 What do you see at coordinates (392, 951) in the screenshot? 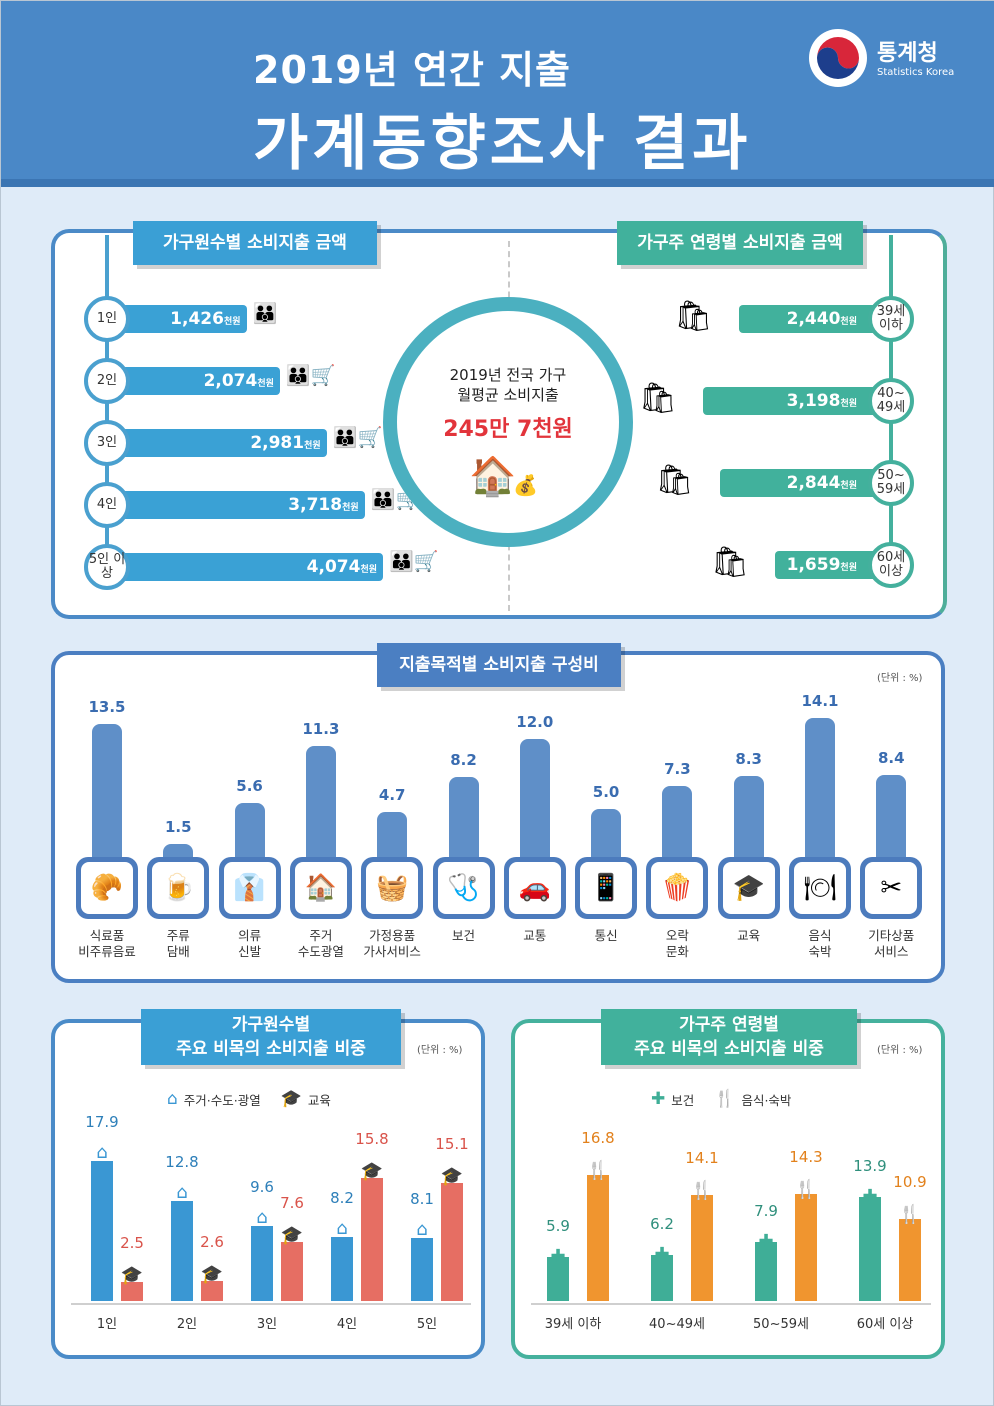
I see `composition-category-line: 가사서비스` at bounding box center [392, 951].